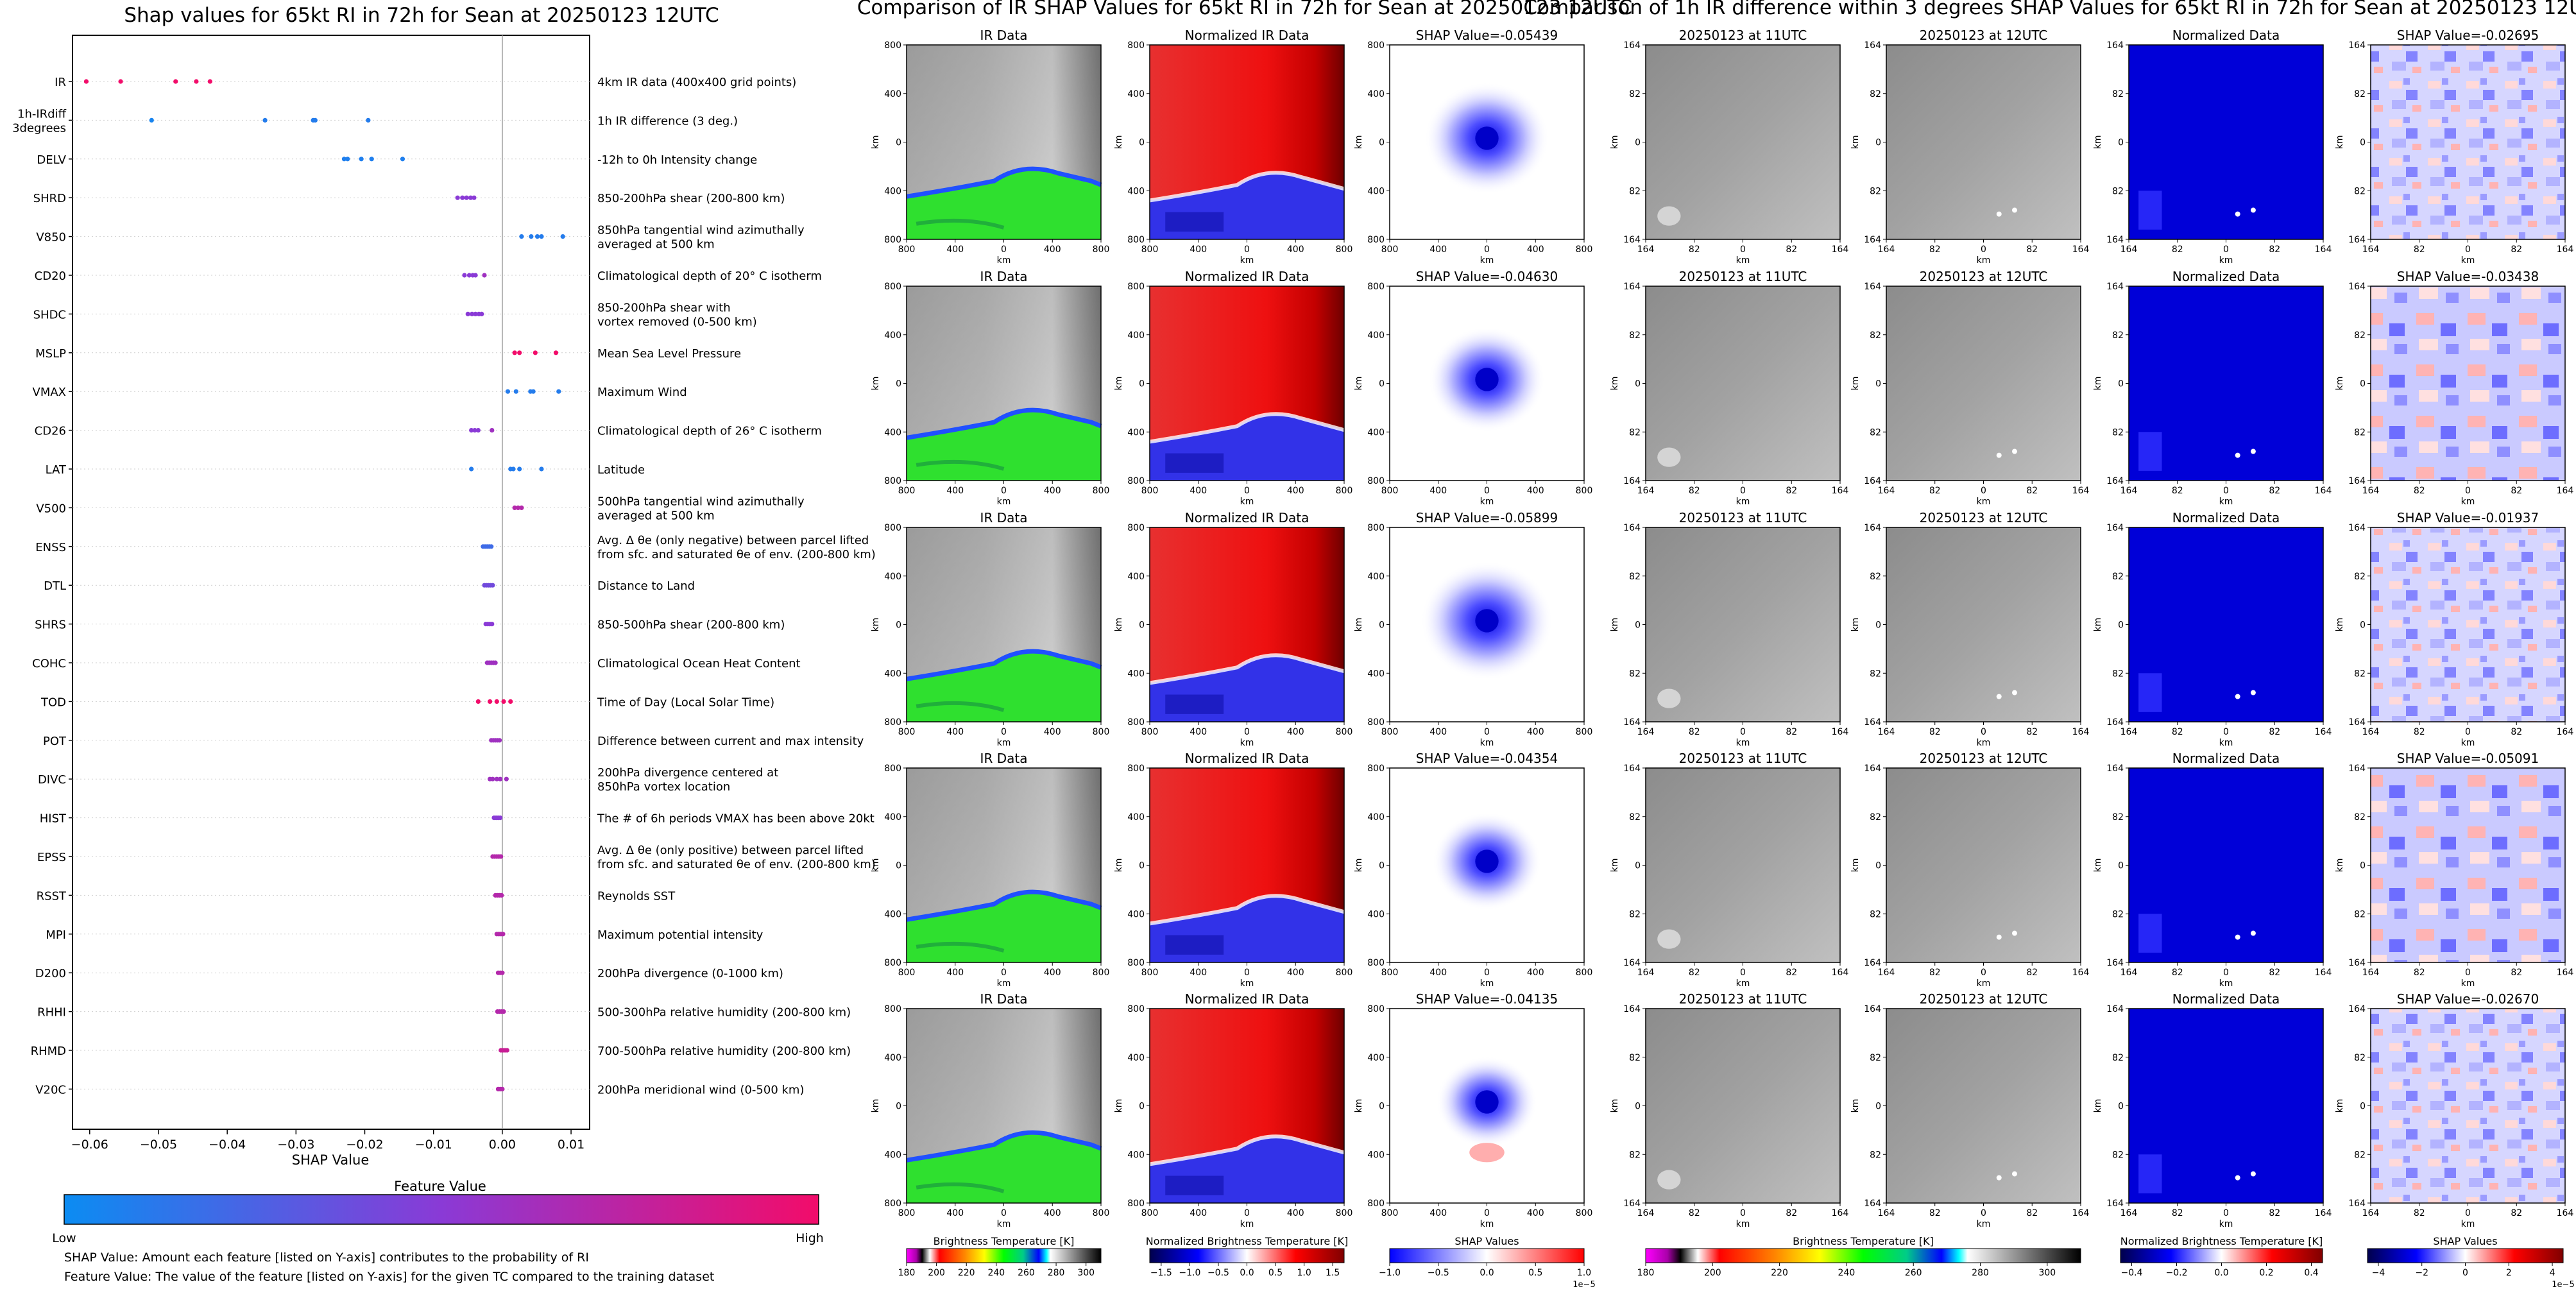 This screenshot has height=1289, width=2576. Describe the element at coordinates (1999, 937) in the screenshot. I see `diff-bright-spot` at that location.